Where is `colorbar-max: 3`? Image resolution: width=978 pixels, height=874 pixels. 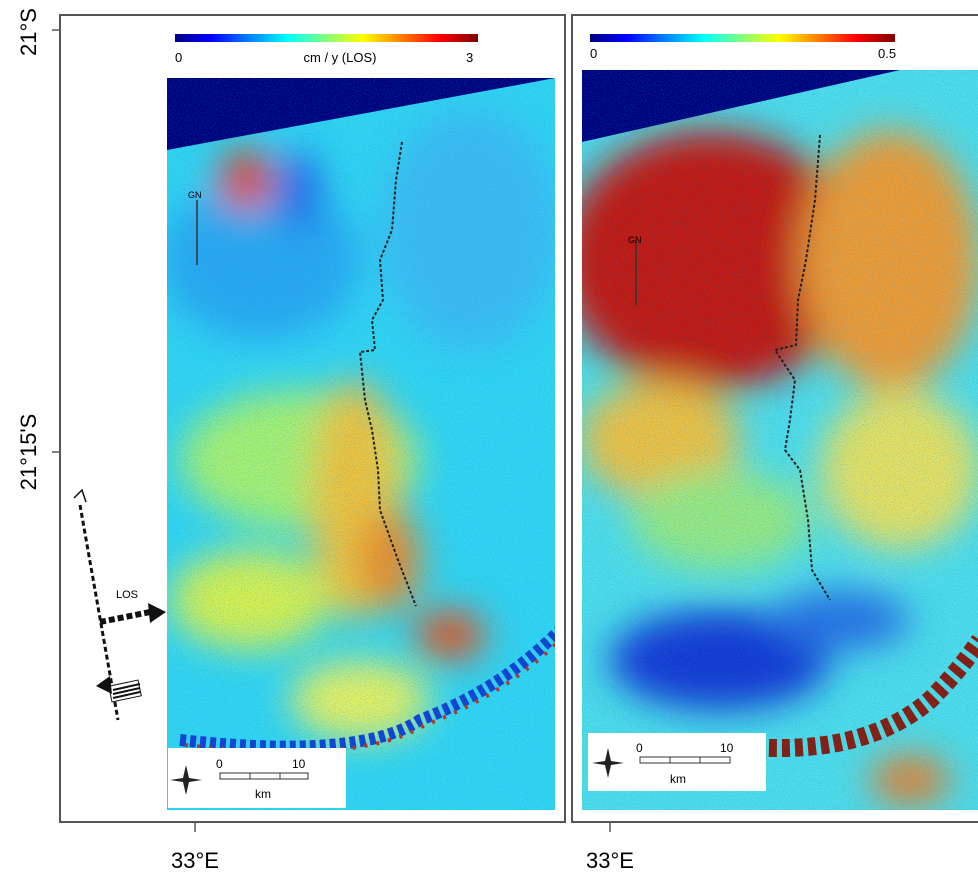 colorbar-max: 3 is located at coordinates (469, 57).